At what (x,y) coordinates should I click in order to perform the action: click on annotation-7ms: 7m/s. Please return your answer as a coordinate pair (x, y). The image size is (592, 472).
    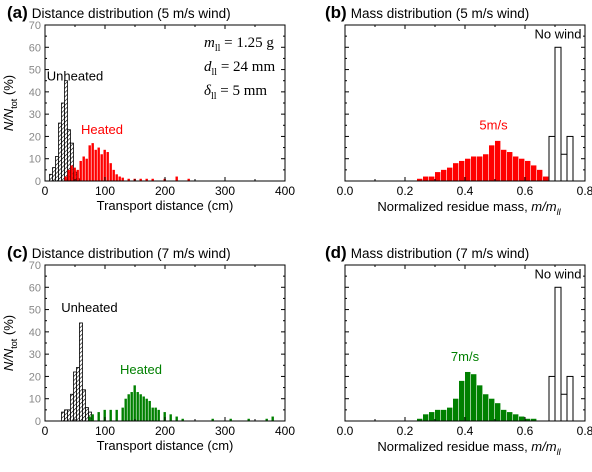
    Looking at the image, I should click on (465, 356).